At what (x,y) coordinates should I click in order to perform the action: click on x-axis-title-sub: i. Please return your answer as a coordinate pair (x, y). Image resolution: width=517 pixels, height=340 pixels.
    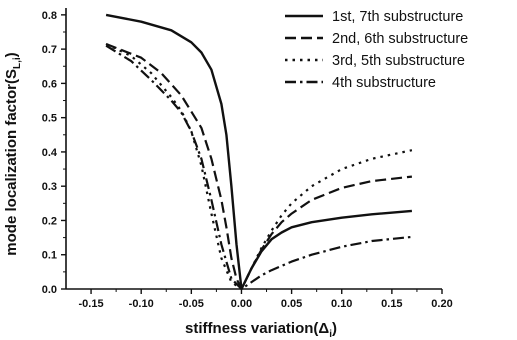
    Looking at the image, I should click on (330, 334).